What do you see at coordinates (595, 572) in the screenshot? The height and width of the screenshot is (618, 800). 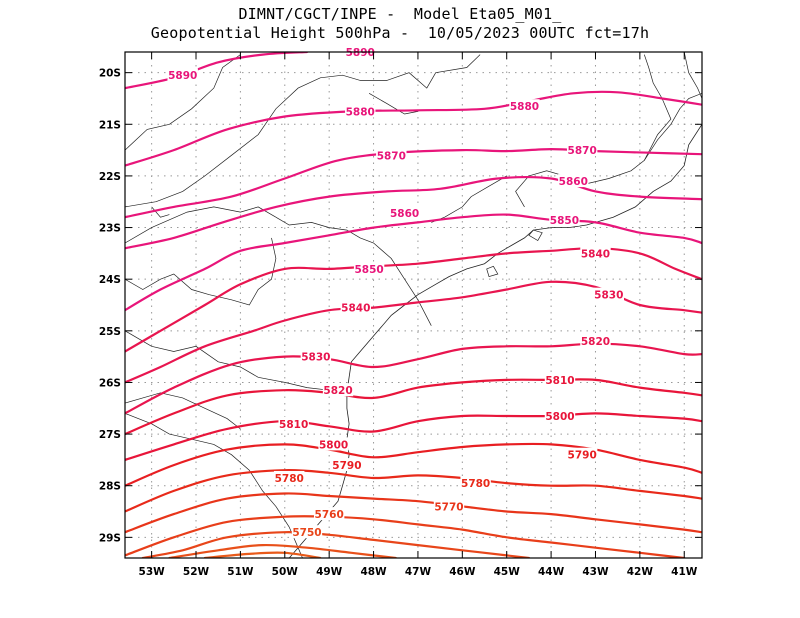 I see `lon-tick-label: 43W` at bounding box center [595, 572].